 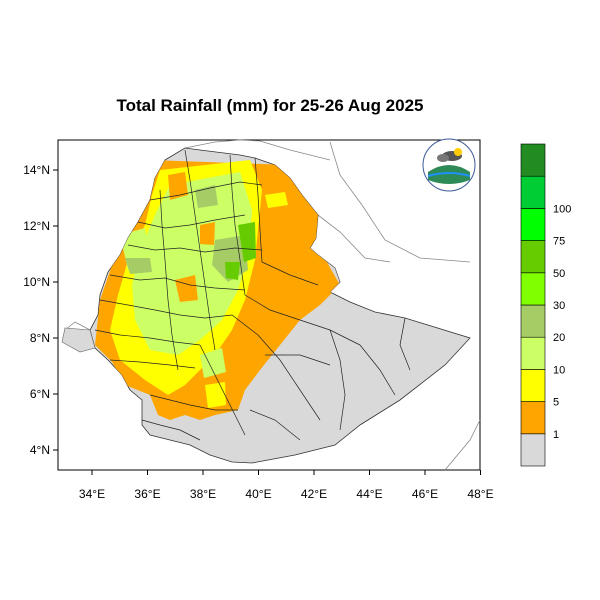 What do you see at coordinates (369, 494) in the screenshot?
I see `lon-tick-label: 44°E` at bounding box center [369, 494].